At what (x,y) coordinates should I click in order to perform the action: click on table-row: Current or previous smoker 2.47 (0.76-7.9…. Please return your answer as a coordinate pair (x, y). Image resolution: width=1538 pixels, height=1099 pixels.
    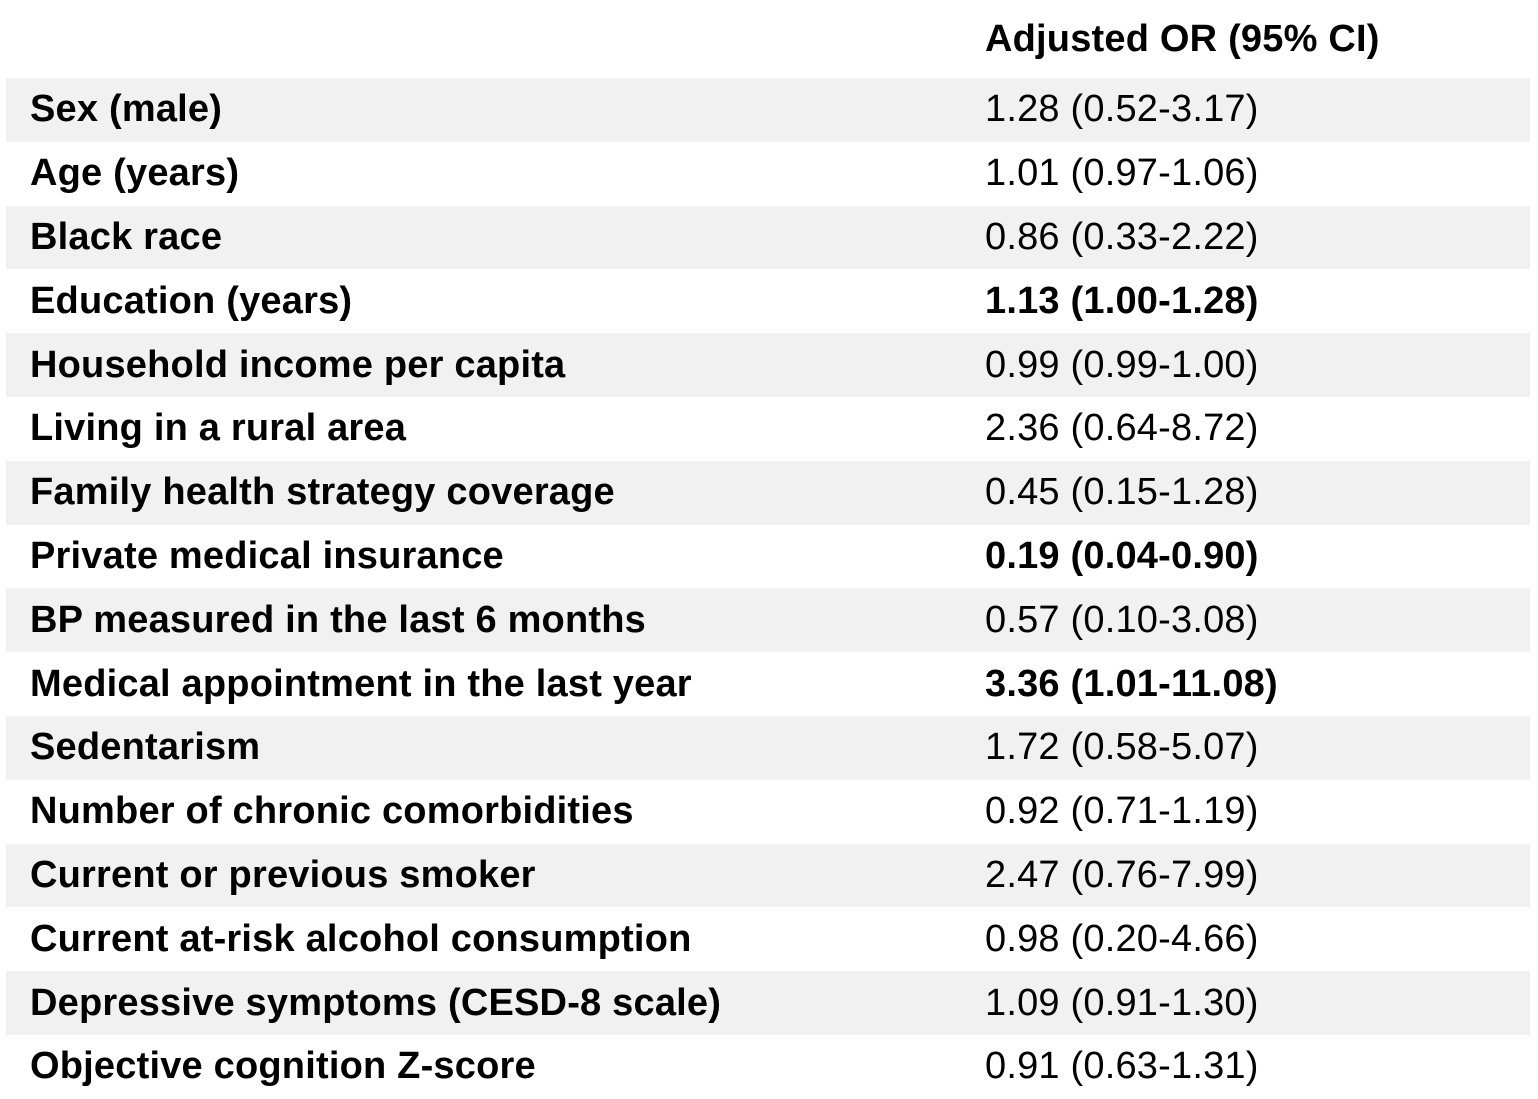
    Looking at the image, I should click on (768, 875).